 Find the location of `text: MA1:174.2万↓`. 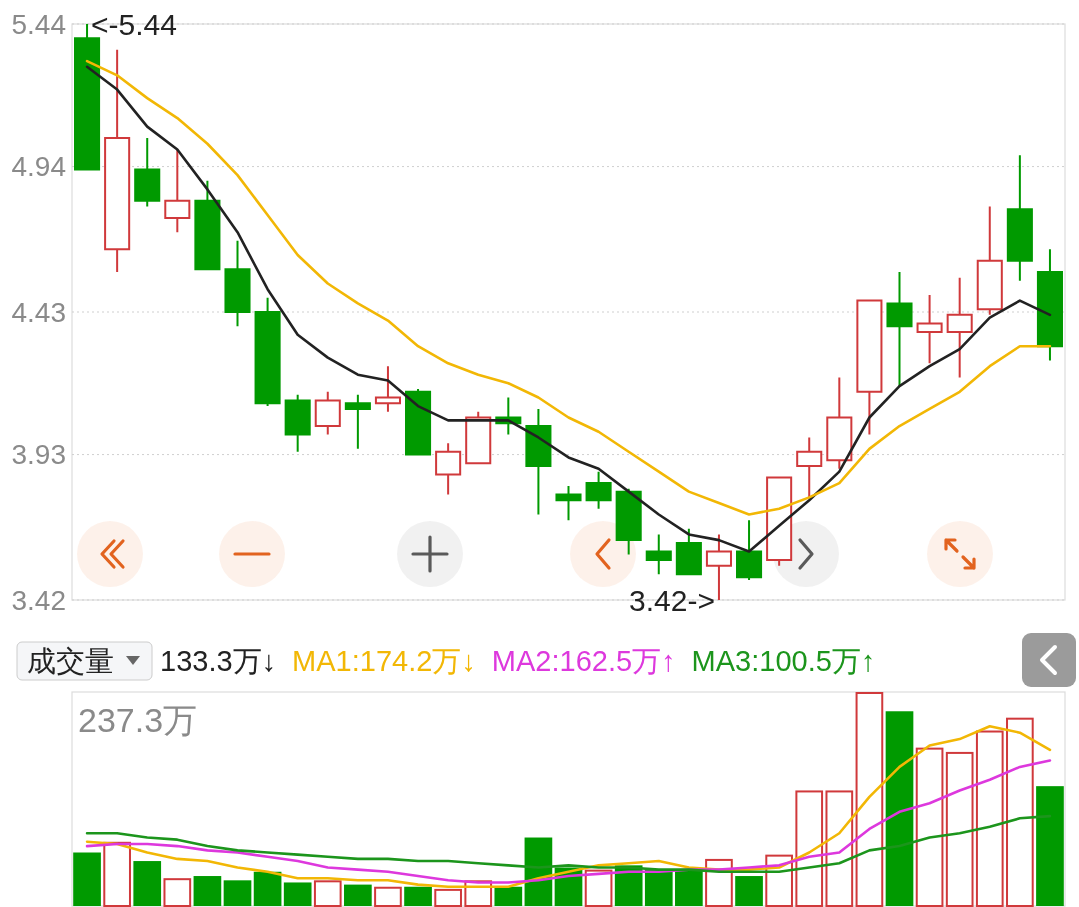

text: MA1:174.2万↓ is located at coordinates (384, 661).